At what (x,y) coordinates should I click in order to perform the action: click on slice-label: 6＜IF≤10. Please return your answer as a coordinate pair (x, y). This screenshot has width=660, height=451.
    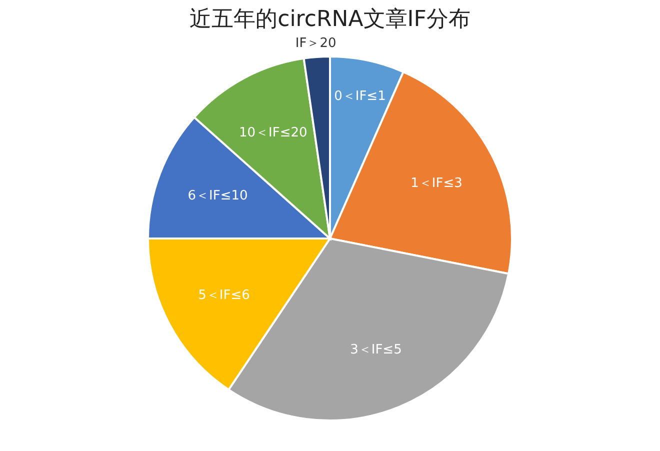
    Looking at the image, I should click on (218, 196).